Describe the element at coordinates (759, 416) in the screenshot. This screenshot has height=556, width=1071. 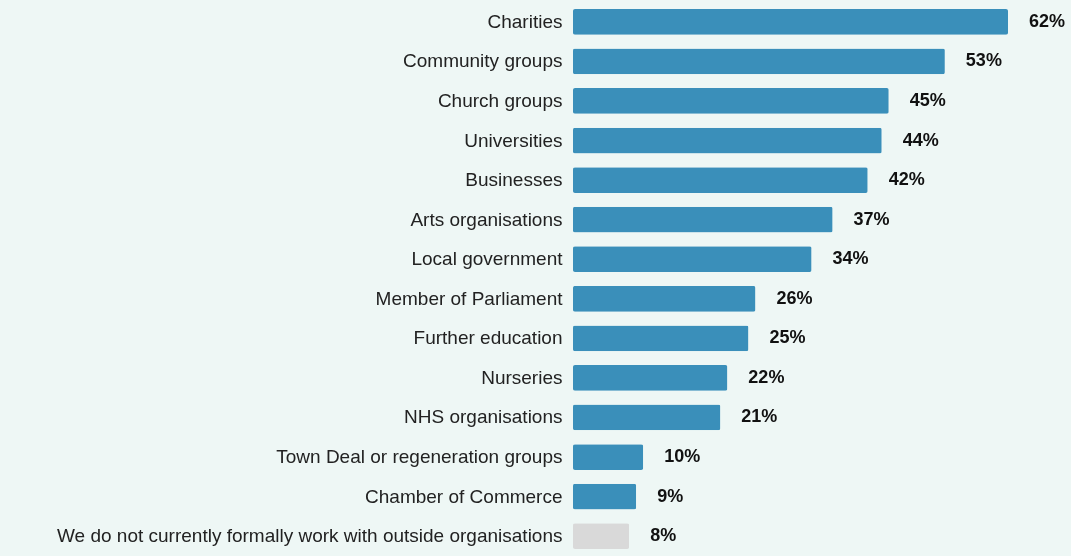
I see `data-label: 21%` at that location.